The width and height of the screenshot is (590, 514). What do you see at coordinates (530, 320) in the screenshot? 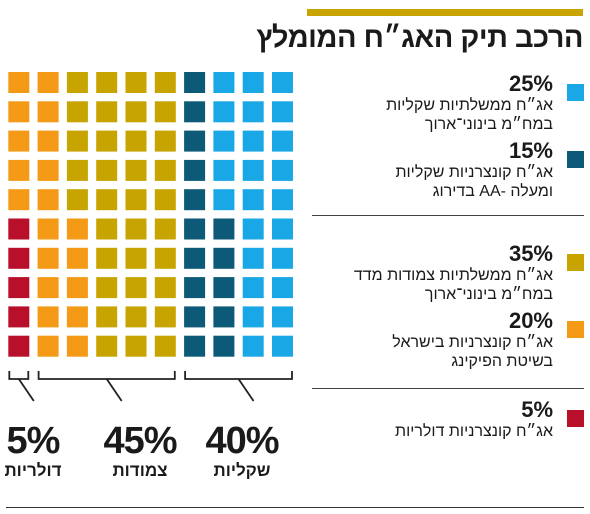
I see `legend-pct: 20%` at bounding box center [530, 320].